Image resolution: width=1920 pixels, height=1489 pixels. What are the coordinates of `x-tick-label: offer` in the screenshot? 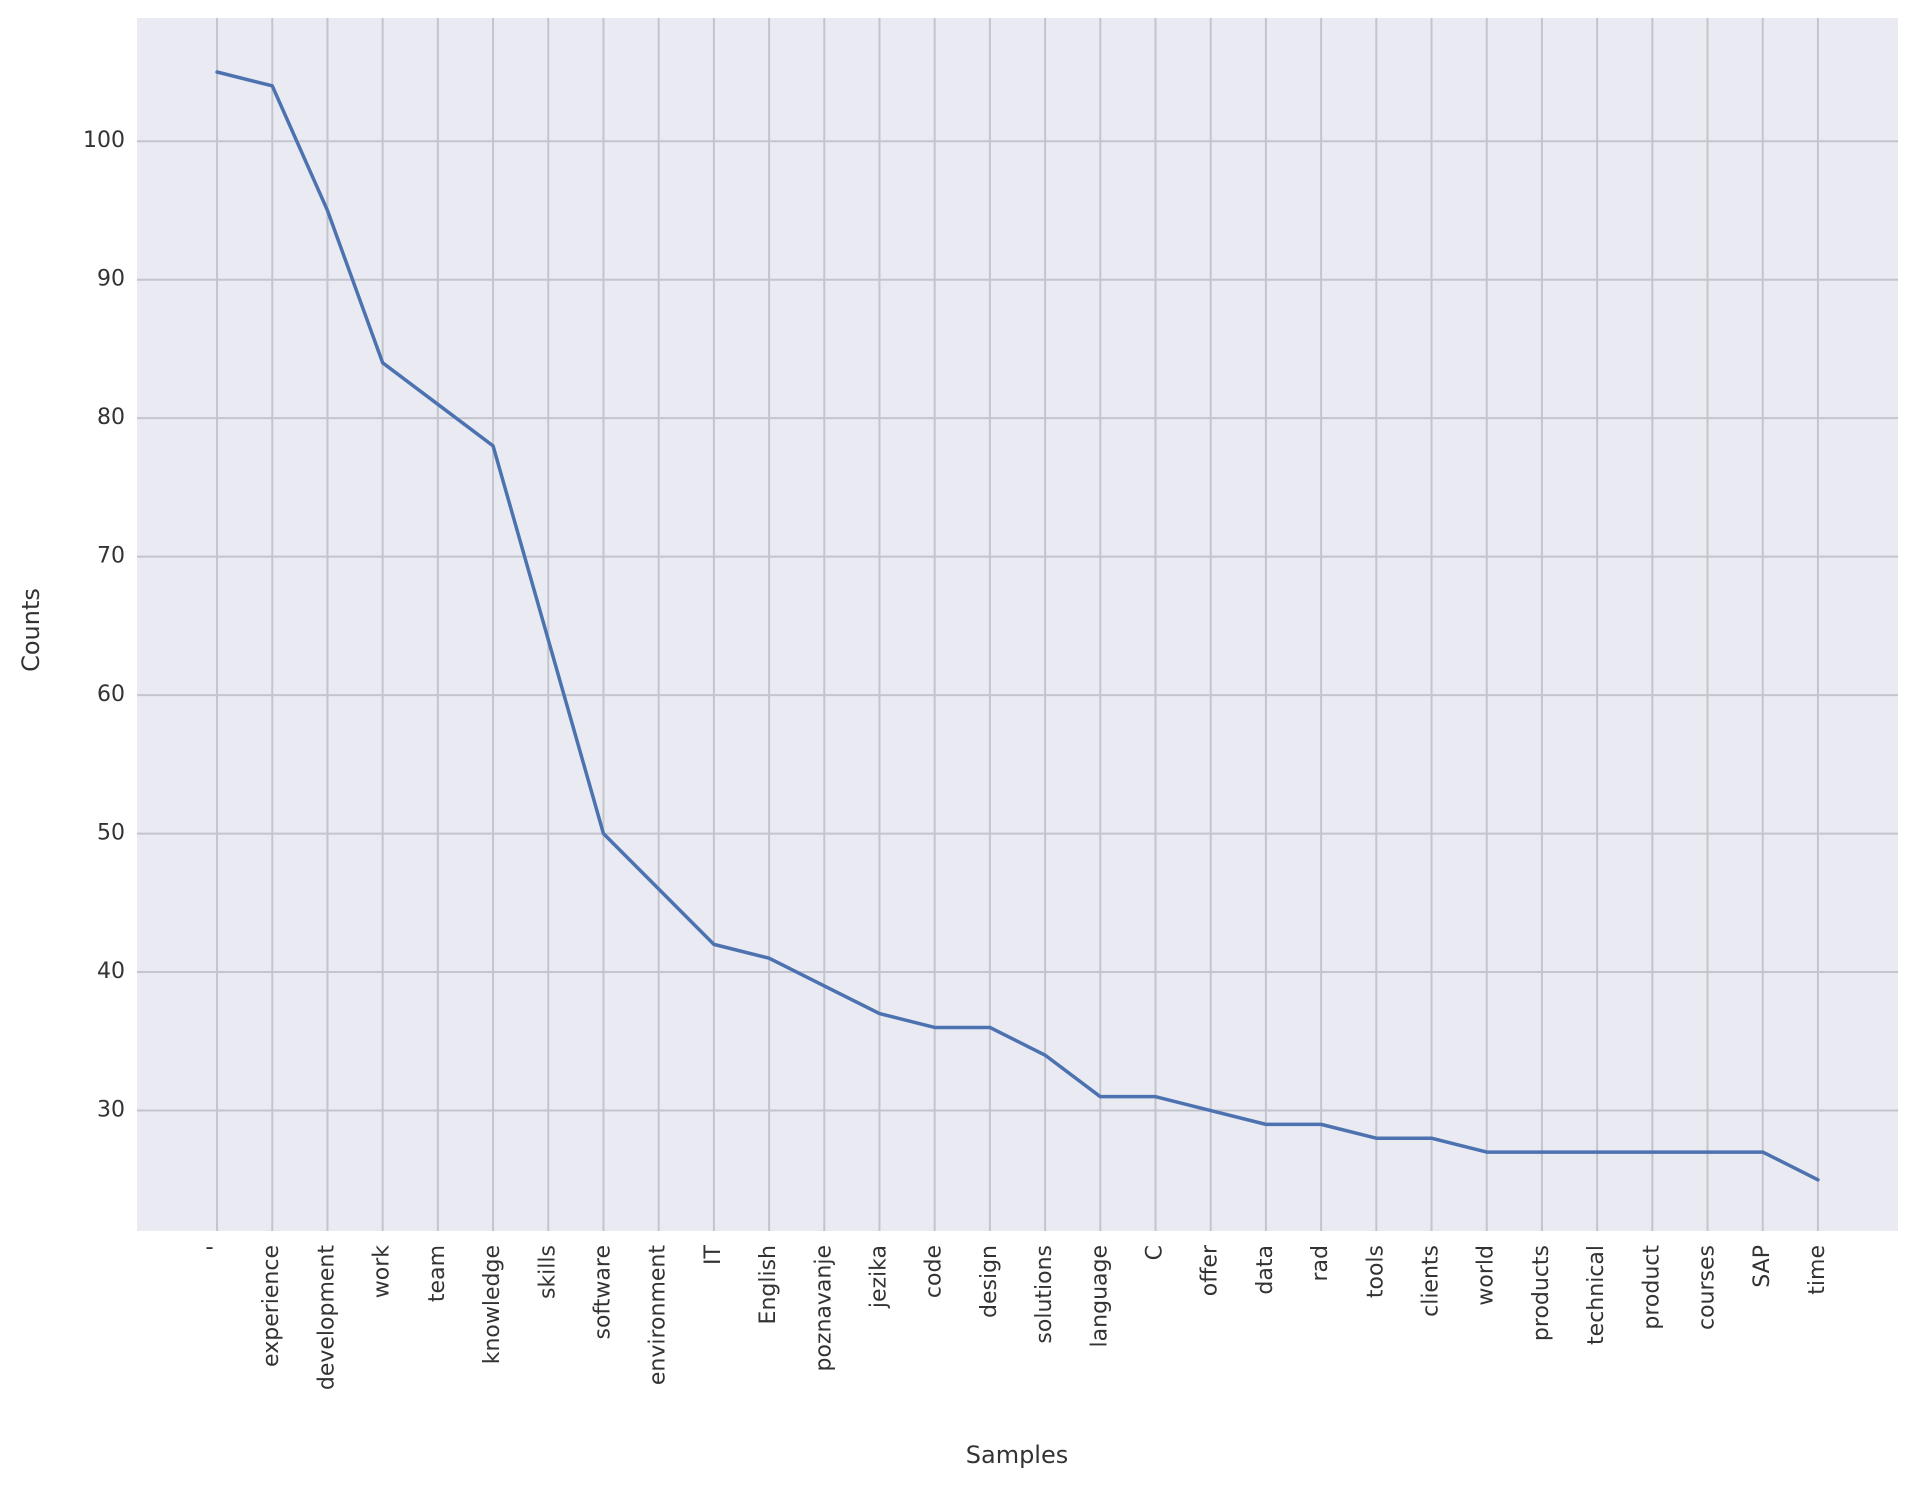 It's located at (1210, 1270).